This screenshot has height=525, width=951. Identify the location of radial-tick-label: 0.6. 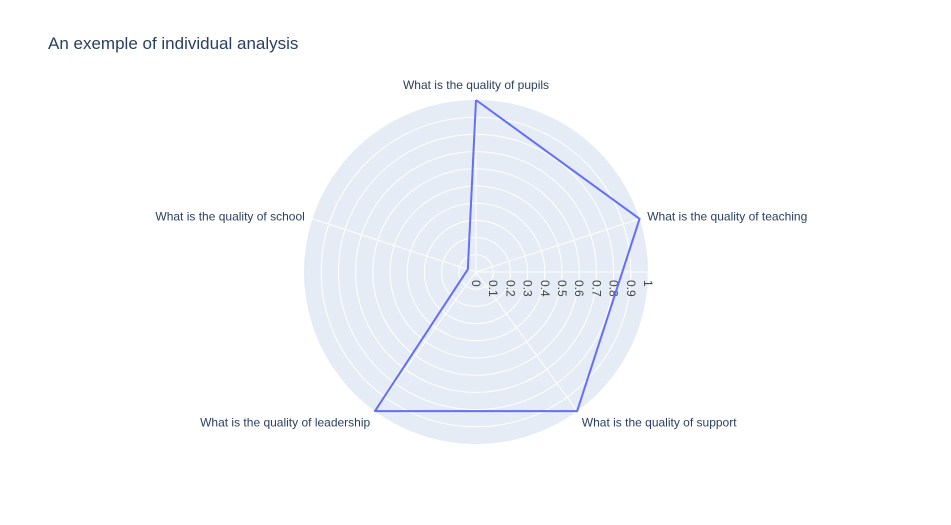
(579, 288).